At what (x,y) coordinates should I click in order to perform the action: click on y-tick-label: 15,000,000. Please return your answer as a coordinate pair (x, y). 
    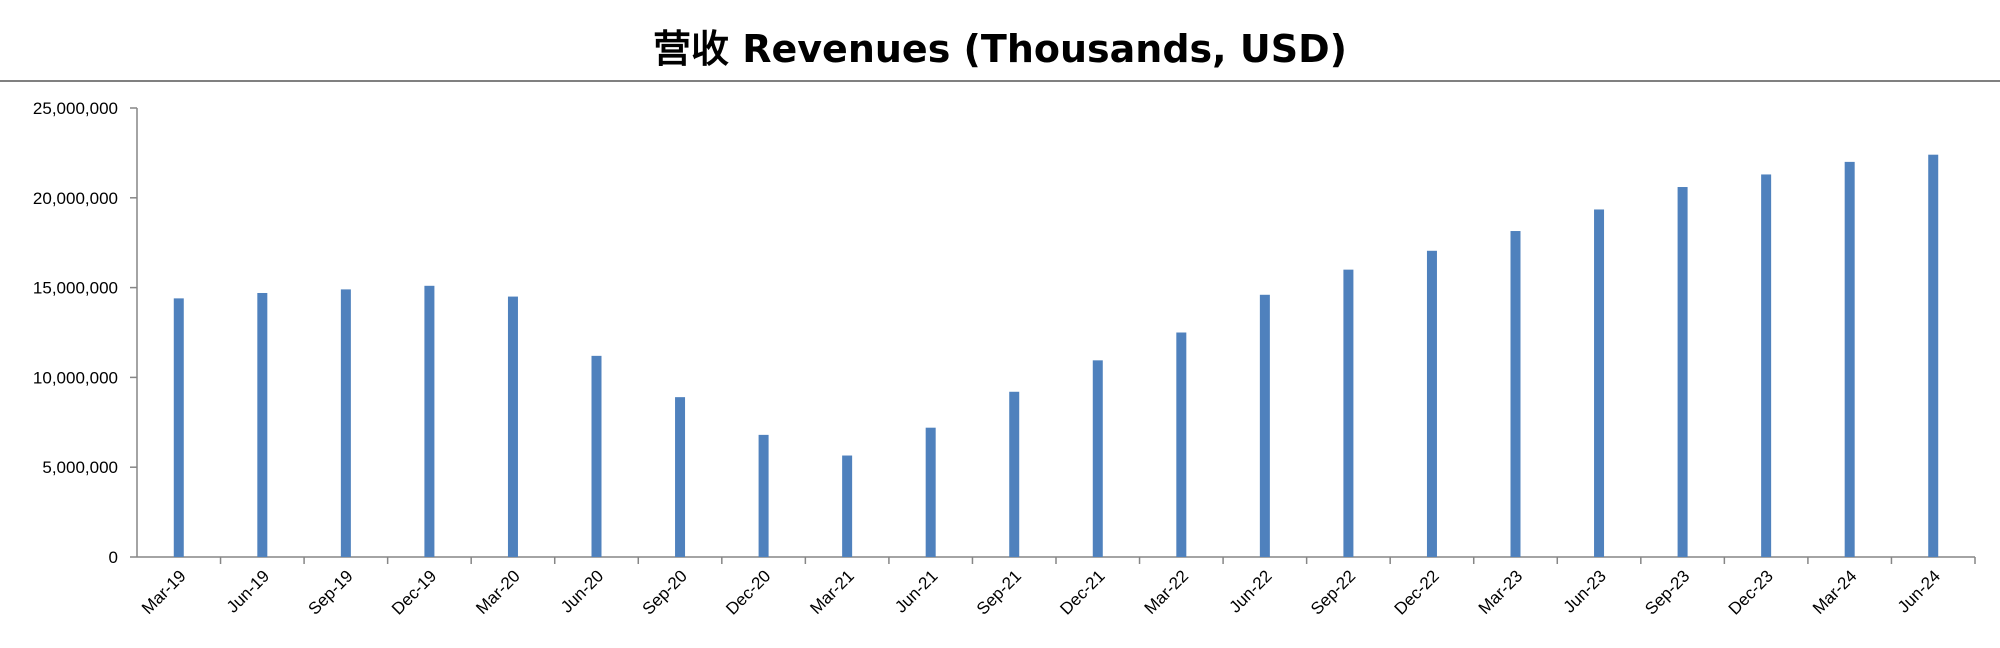
    Looking at the image, I should click on (75, 288).